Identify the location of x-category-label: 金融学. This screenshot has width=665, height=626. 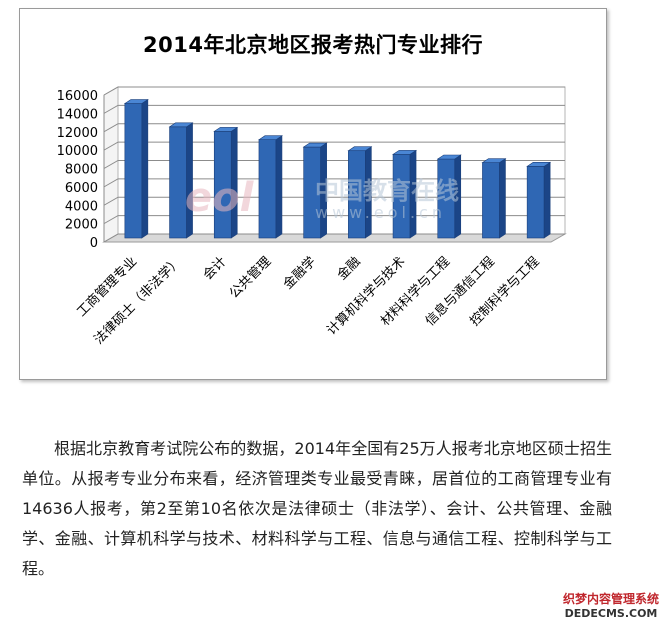
(299, 273).